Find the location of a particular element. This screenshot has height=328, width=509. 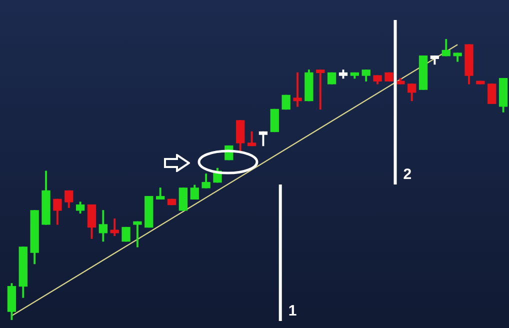

annotation: 2 is located at coordinates (407, 175).